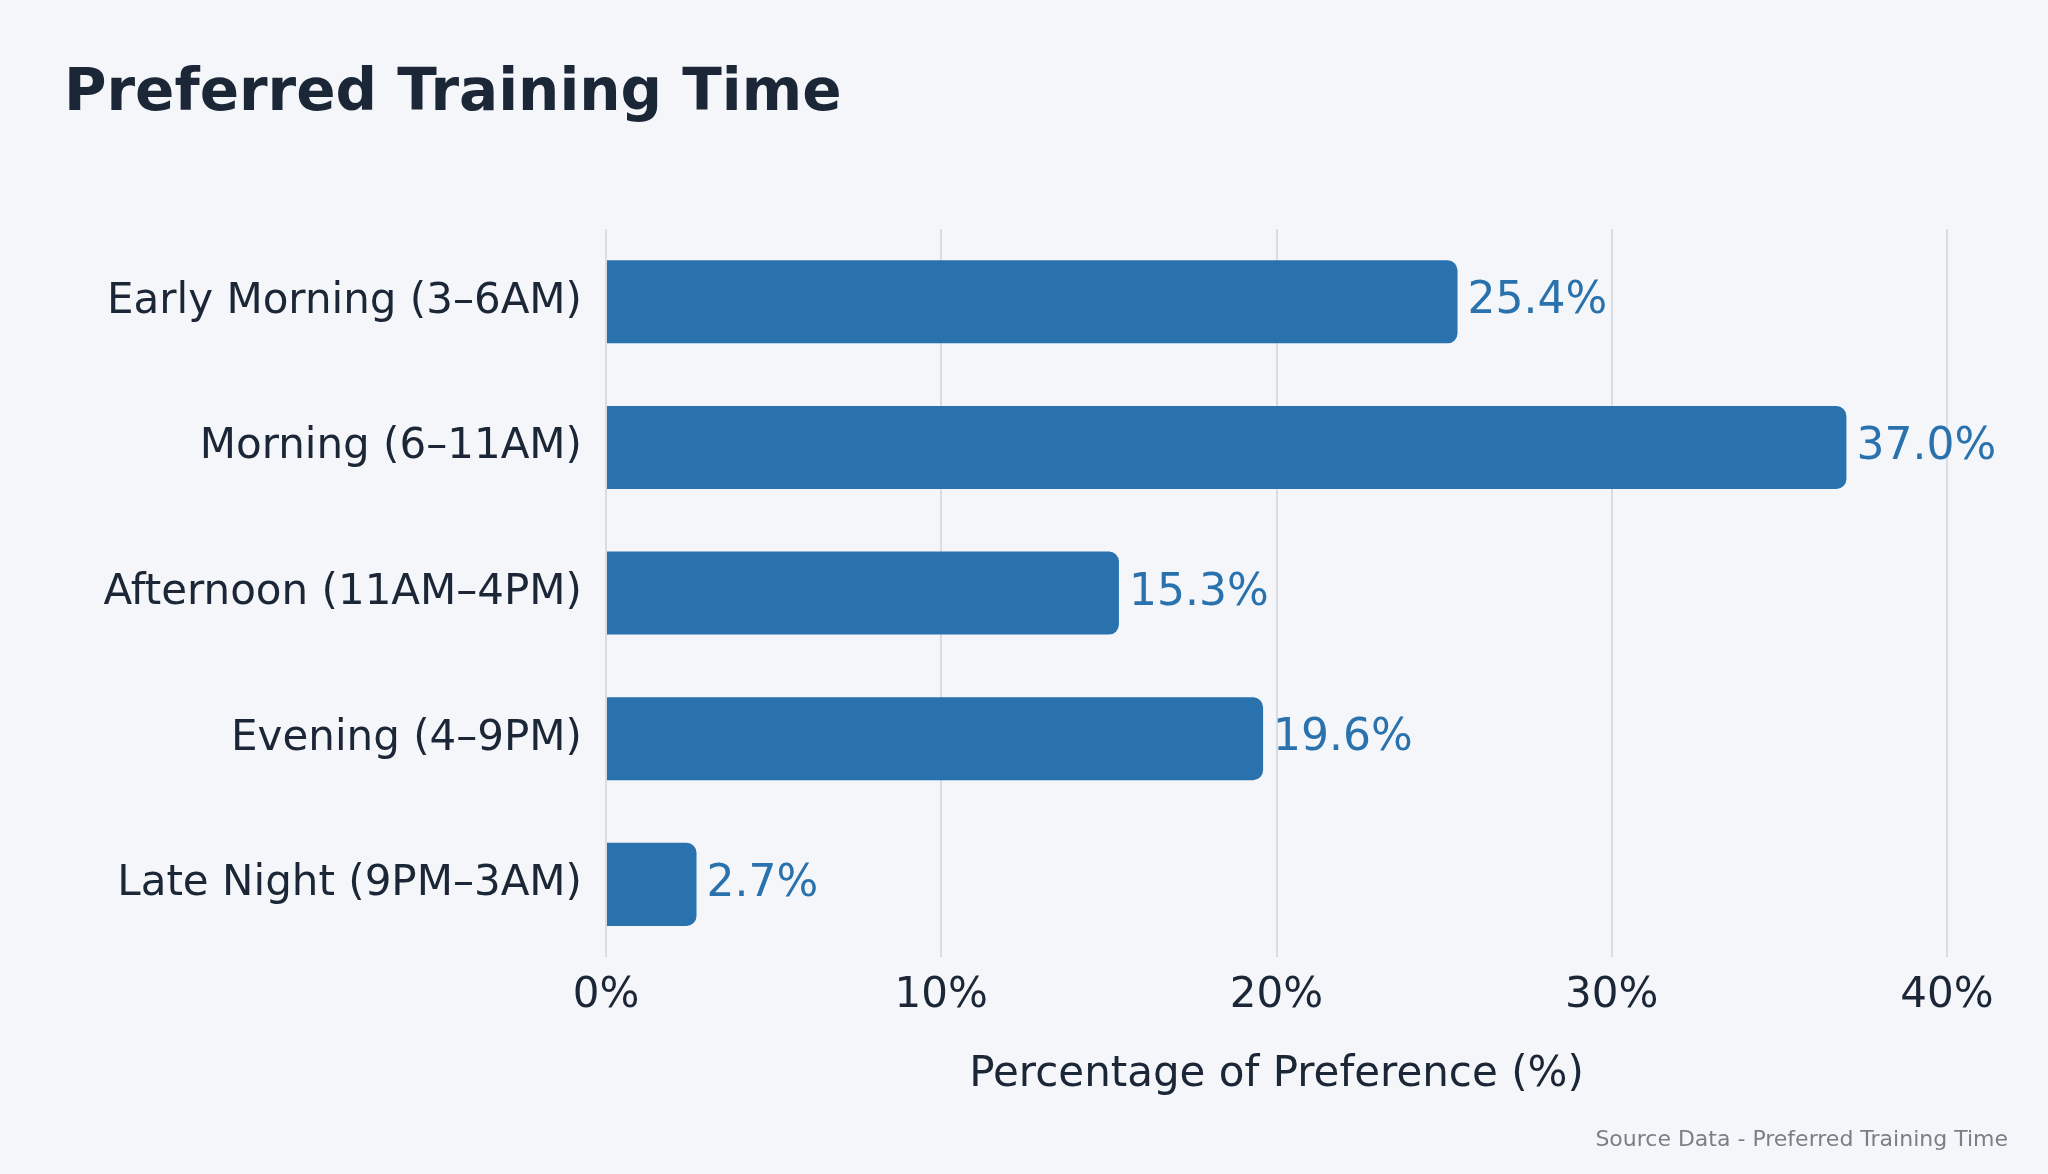 This screenshot has width=2048, height=1174. What do you see at coordinates (762, 880) in the screenshot?
I see `data-label: 2.7%` at bounding box center [762, 880].